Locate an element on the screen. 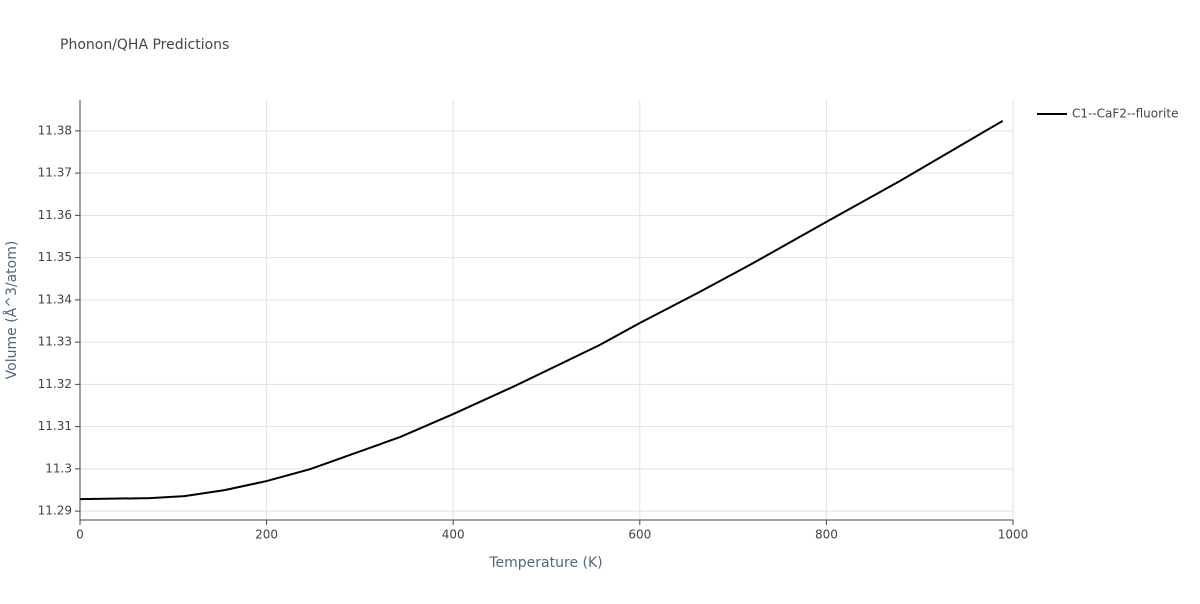 This screenshot has width=1200, height=604. y-axis-title: Volume (Å^3/atom) is located at coordinates (11, 310).